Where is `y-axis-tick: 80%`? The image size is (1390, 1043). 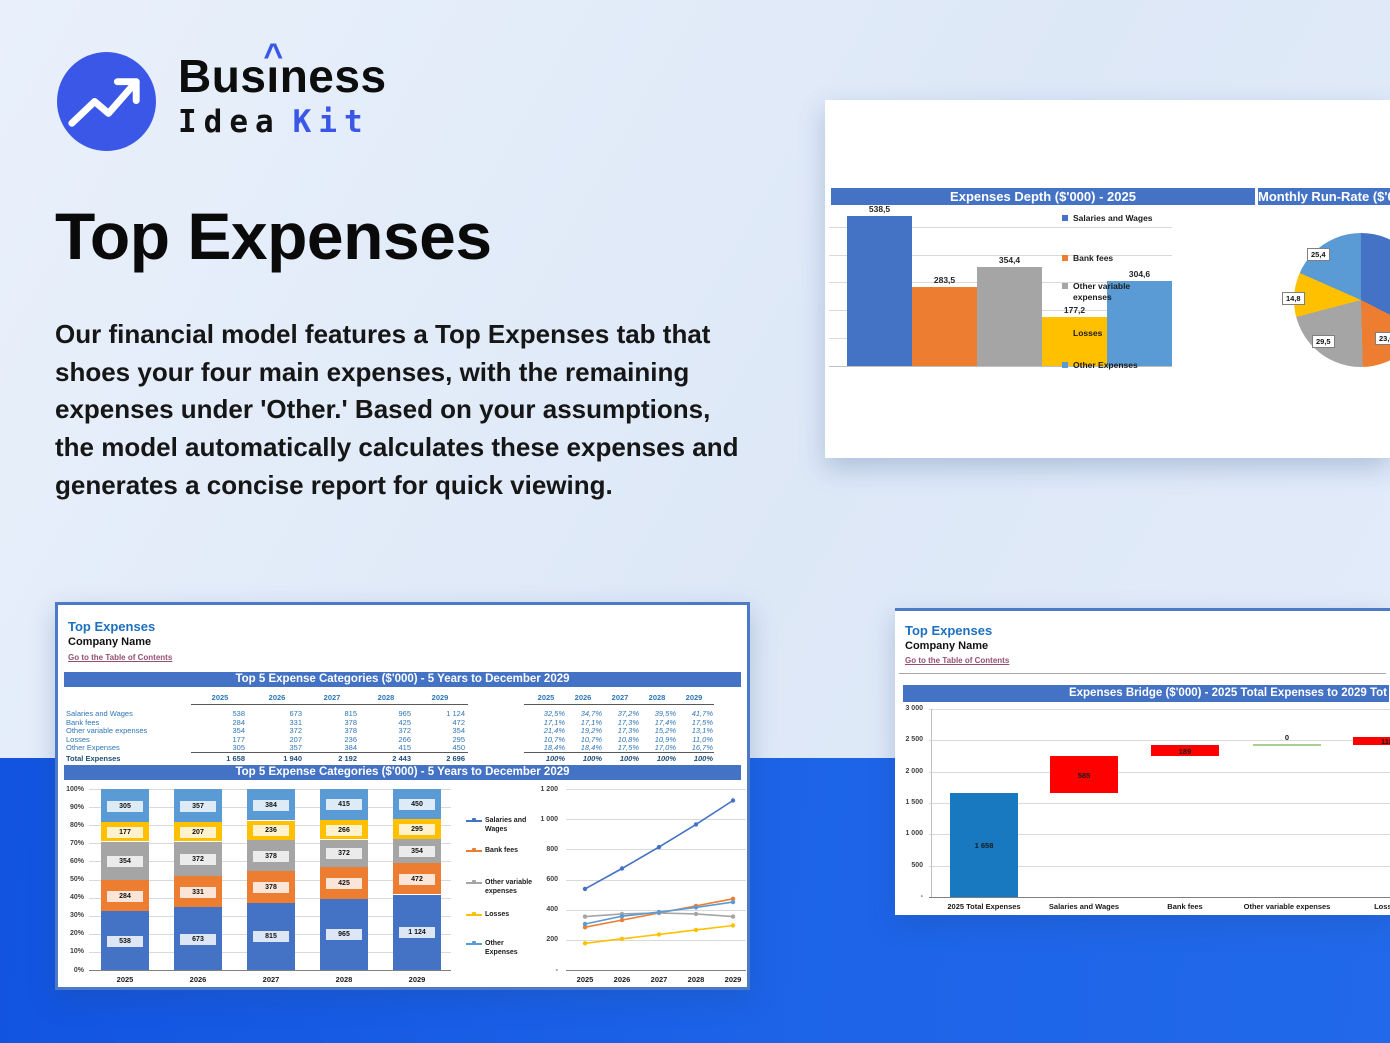
y-axis-tick: 80% is located at coordinates (76, 825).